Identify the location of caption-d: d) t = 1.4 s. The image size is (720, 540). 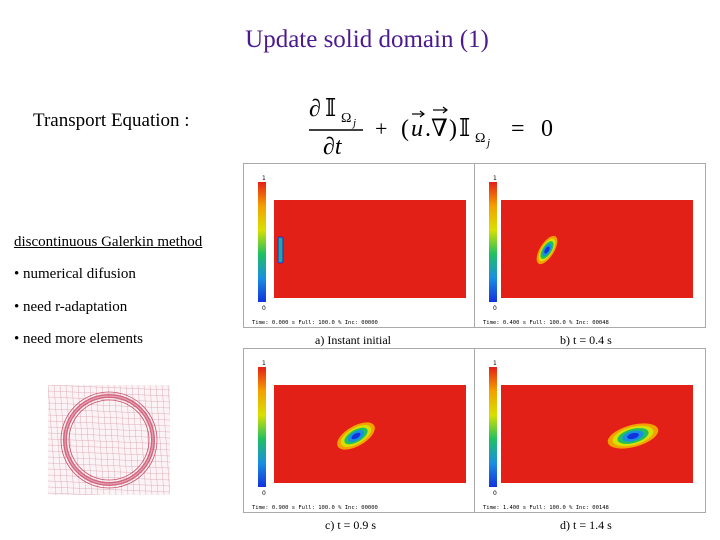
(586, 525).